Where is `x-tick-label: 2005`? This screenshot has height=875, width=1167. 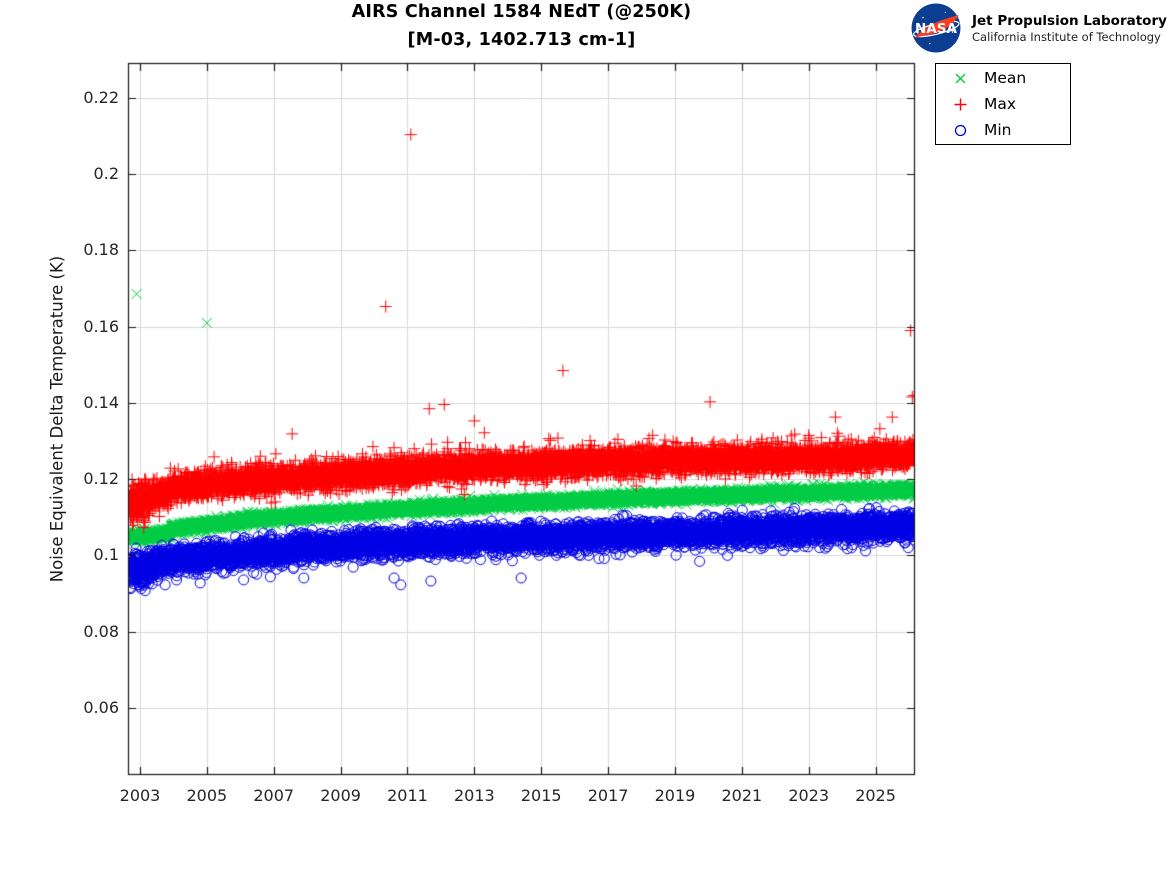 x-tick-label: 2005 is located at coordinates (207, 795).